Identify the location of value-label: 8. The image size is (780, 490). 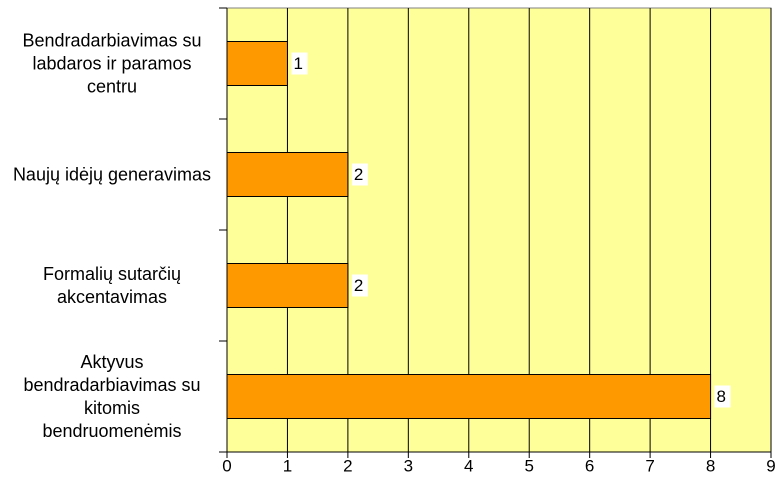
(721, 396).